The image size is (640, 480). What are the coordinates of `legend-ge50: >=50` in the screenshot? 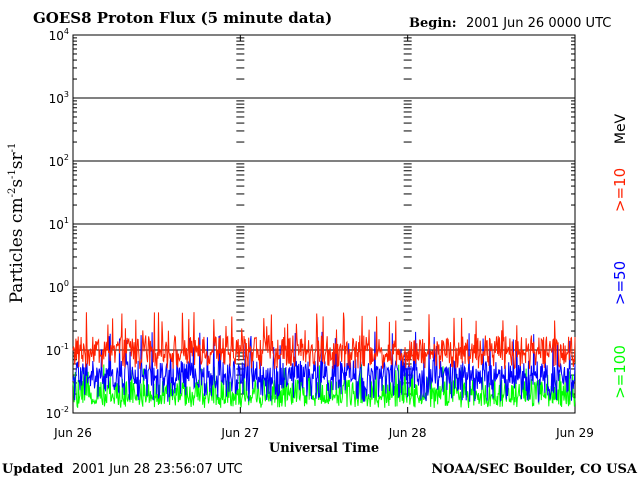 It's located at (620, 283).